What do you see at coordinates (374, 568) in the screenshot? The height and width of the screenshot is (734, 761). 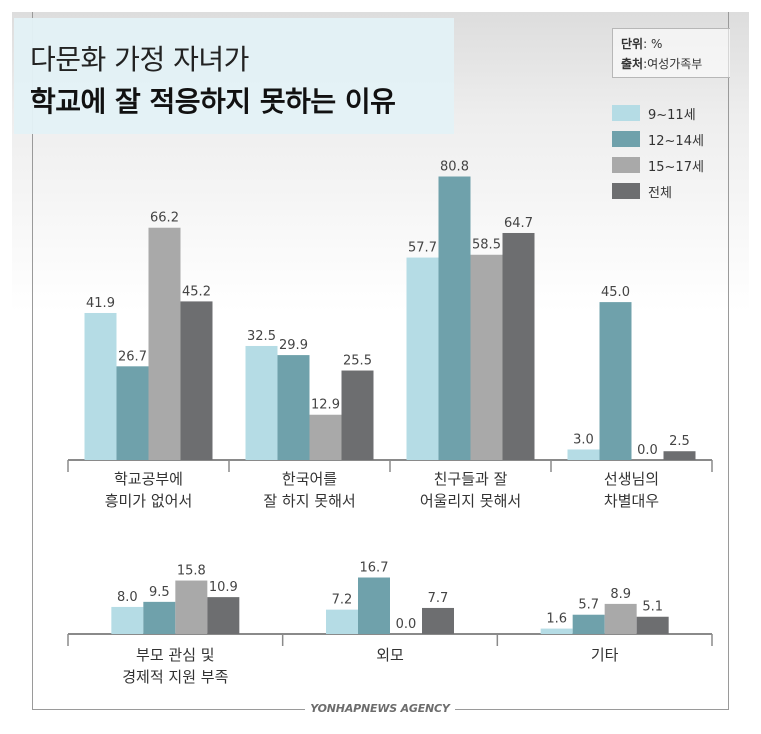 I see `data-label: 16.7` at bounding box center [374, 568].